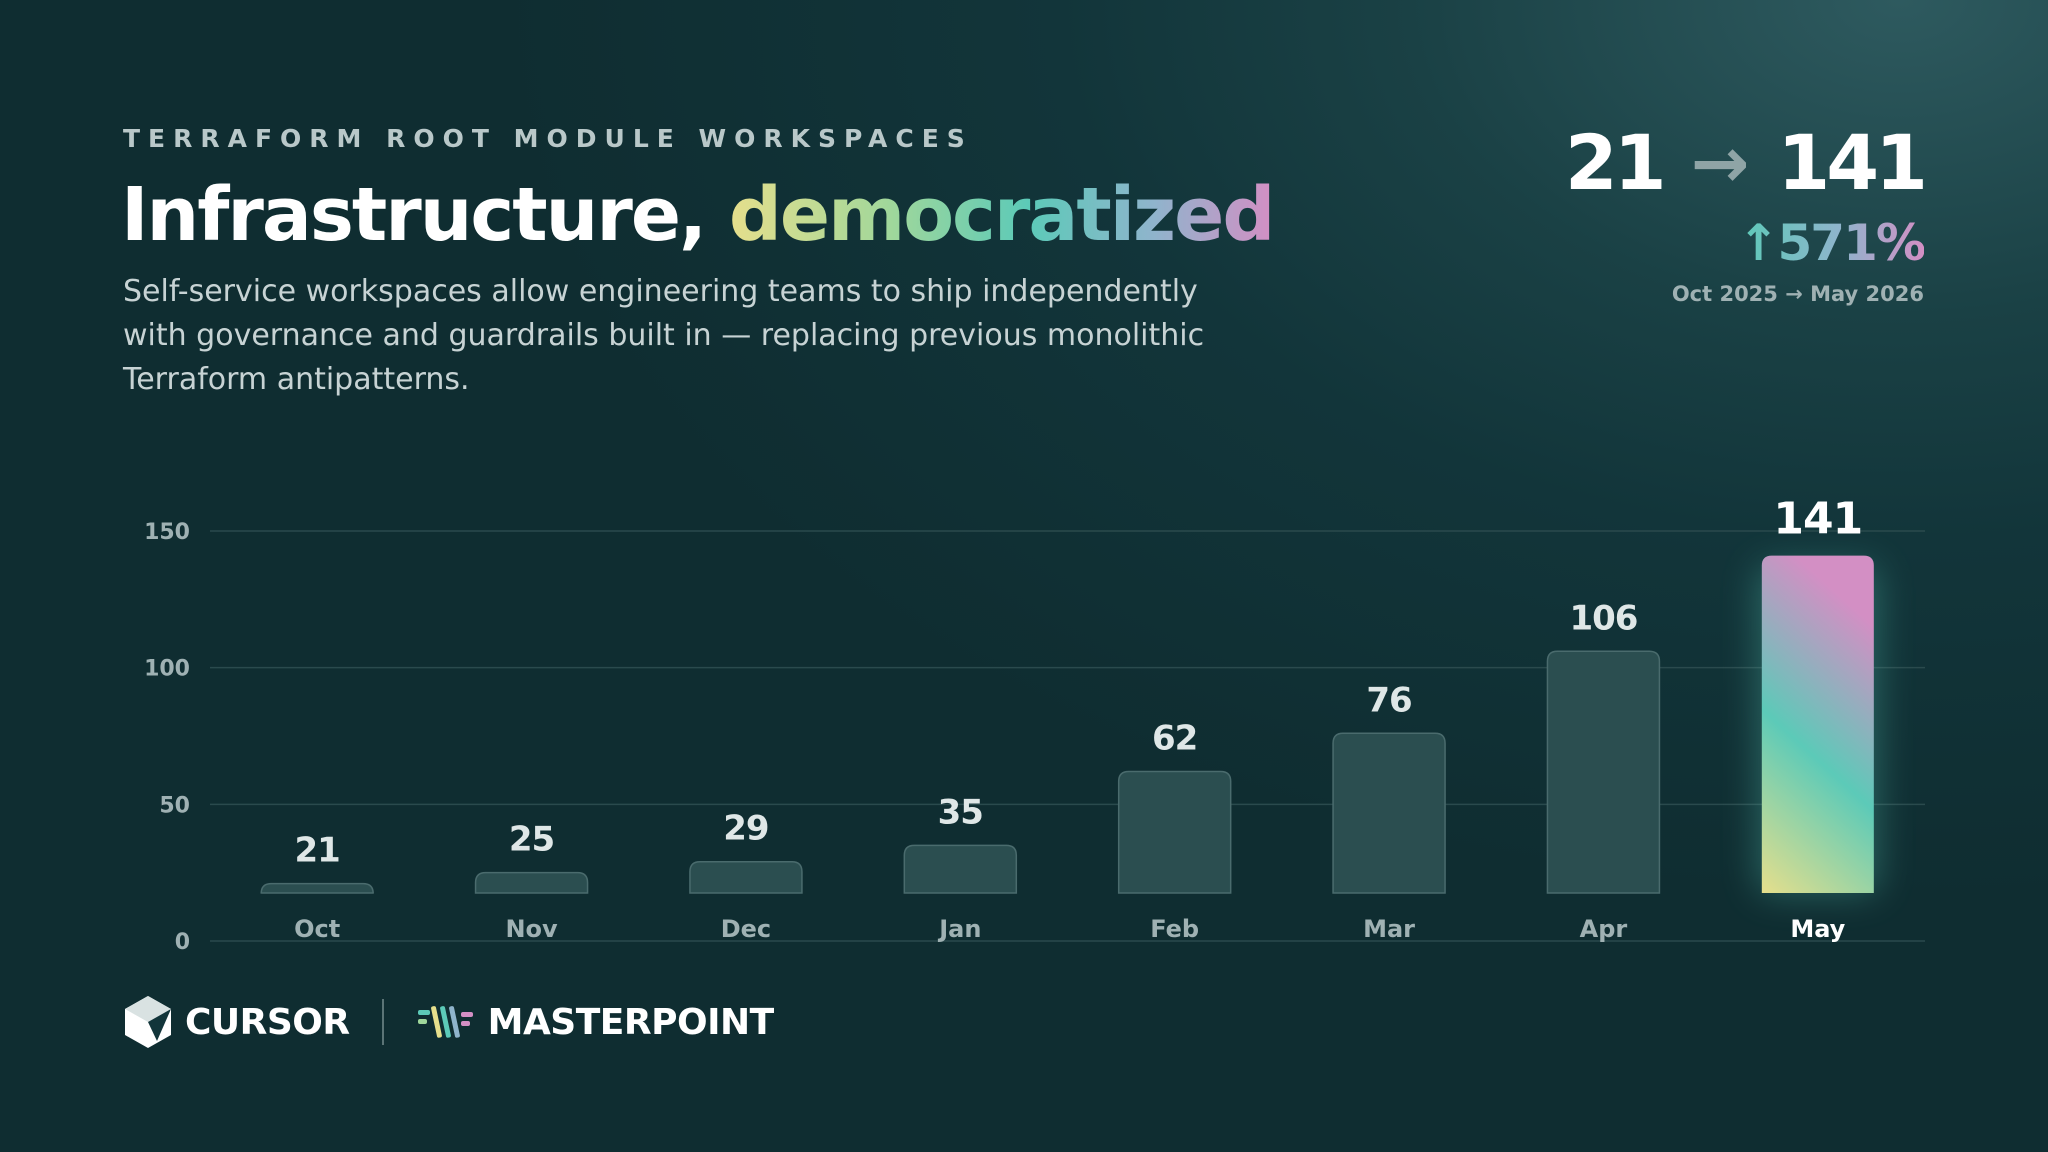 The image size is (2048, 1152). I want to click on kpi-summary: 21 → 141, so click(1746, 162).